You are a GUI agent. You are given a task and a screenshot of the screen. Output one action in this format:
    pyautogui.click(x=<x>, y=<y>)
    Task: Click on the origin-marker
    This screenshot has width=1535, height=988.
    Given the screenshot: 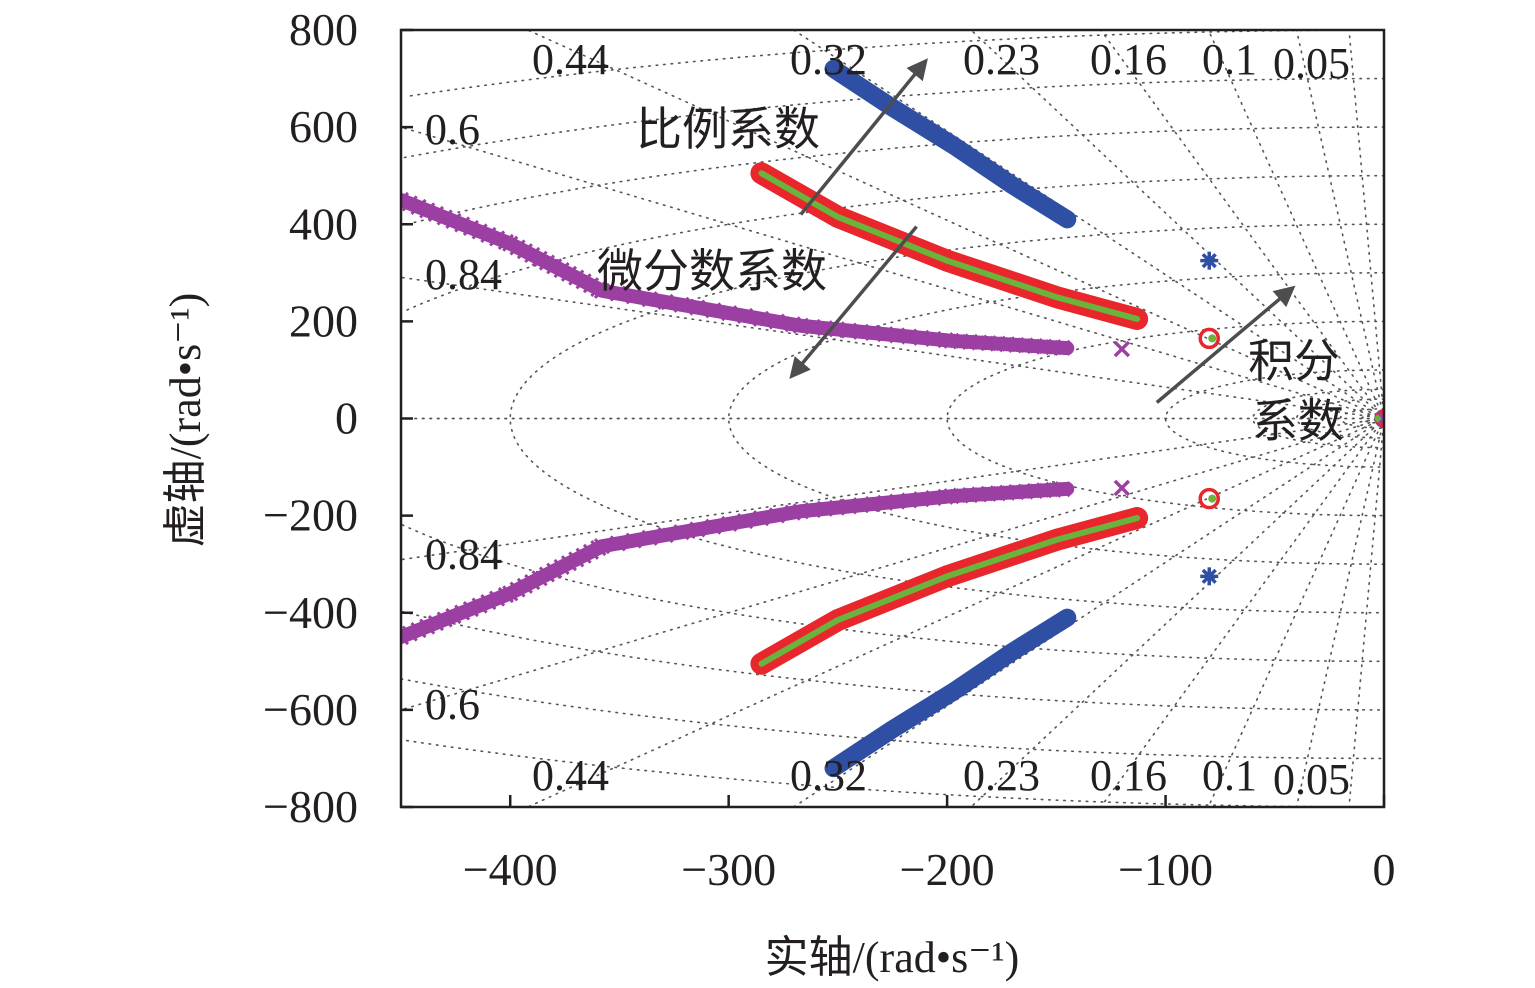 What is the action you would take?
    pyautogui.click(x=1380, y=418)
    